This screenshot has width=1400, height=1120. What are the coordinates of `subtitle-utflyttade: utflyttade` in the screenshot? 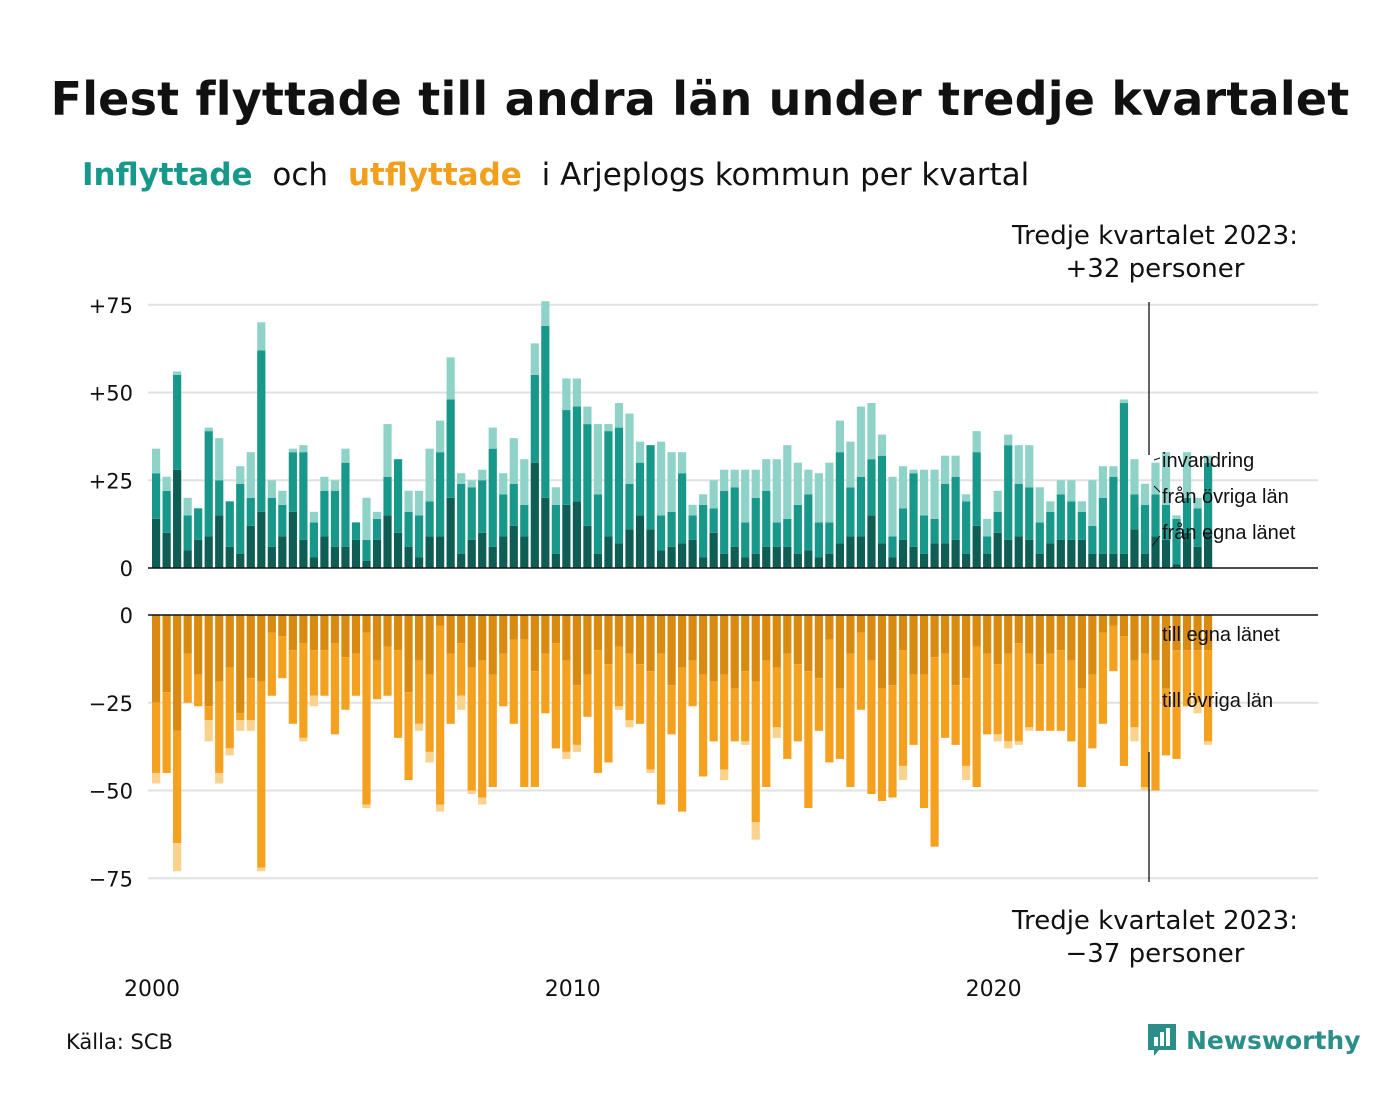 It's located at (434, 175).